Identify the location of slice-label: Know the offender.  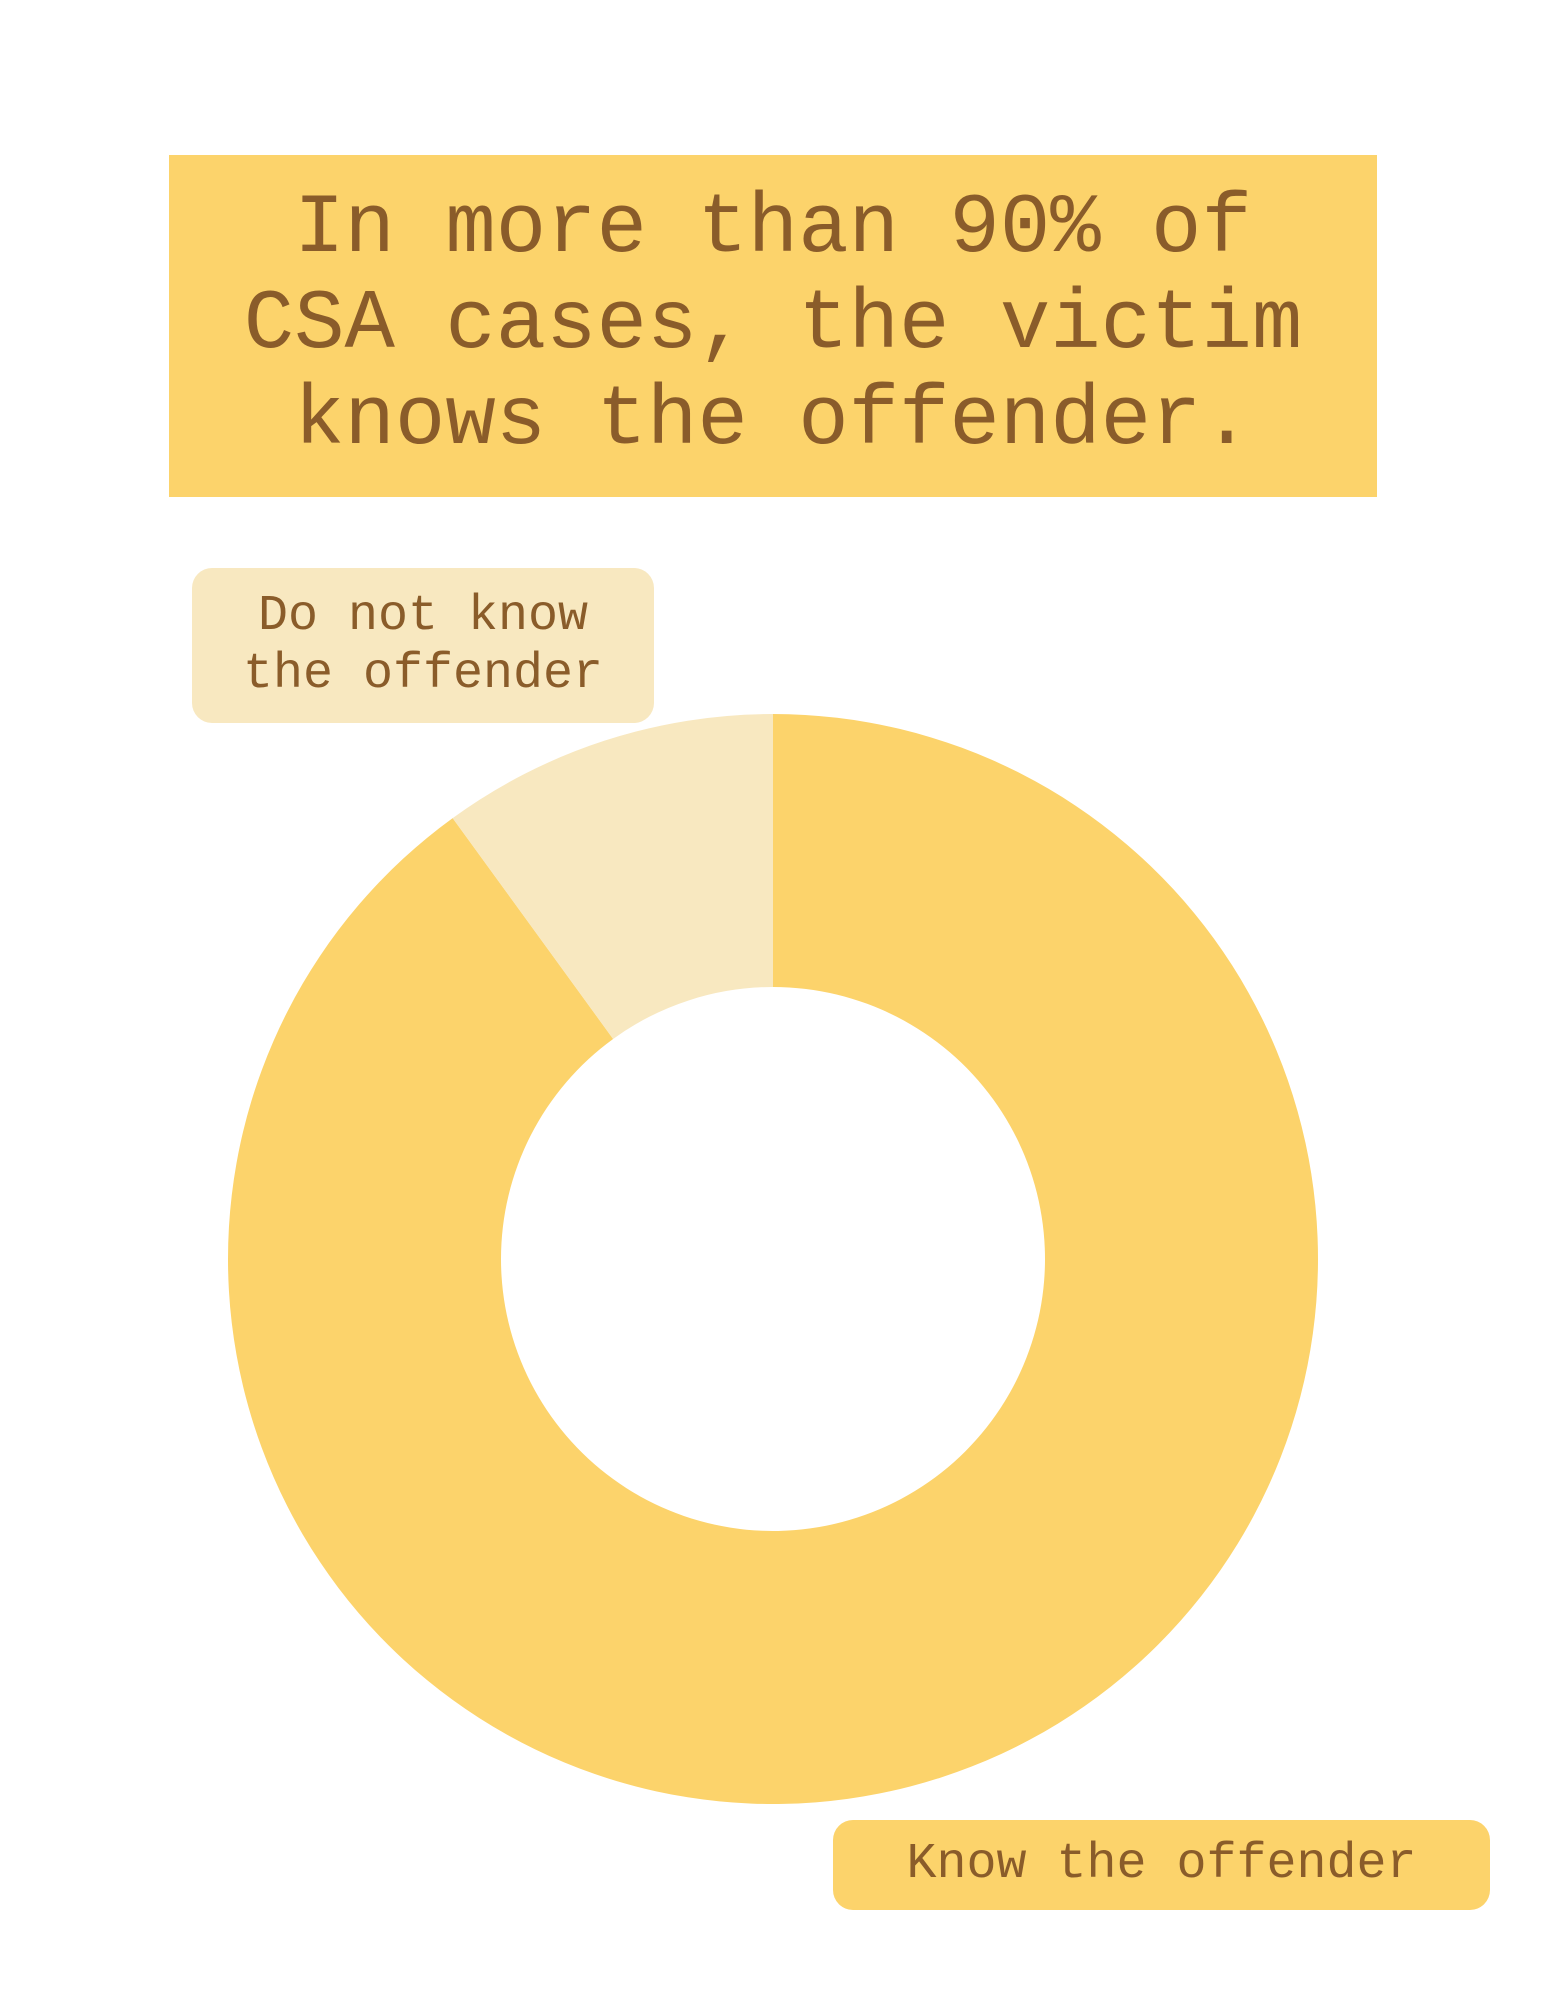
(1161, 1864).